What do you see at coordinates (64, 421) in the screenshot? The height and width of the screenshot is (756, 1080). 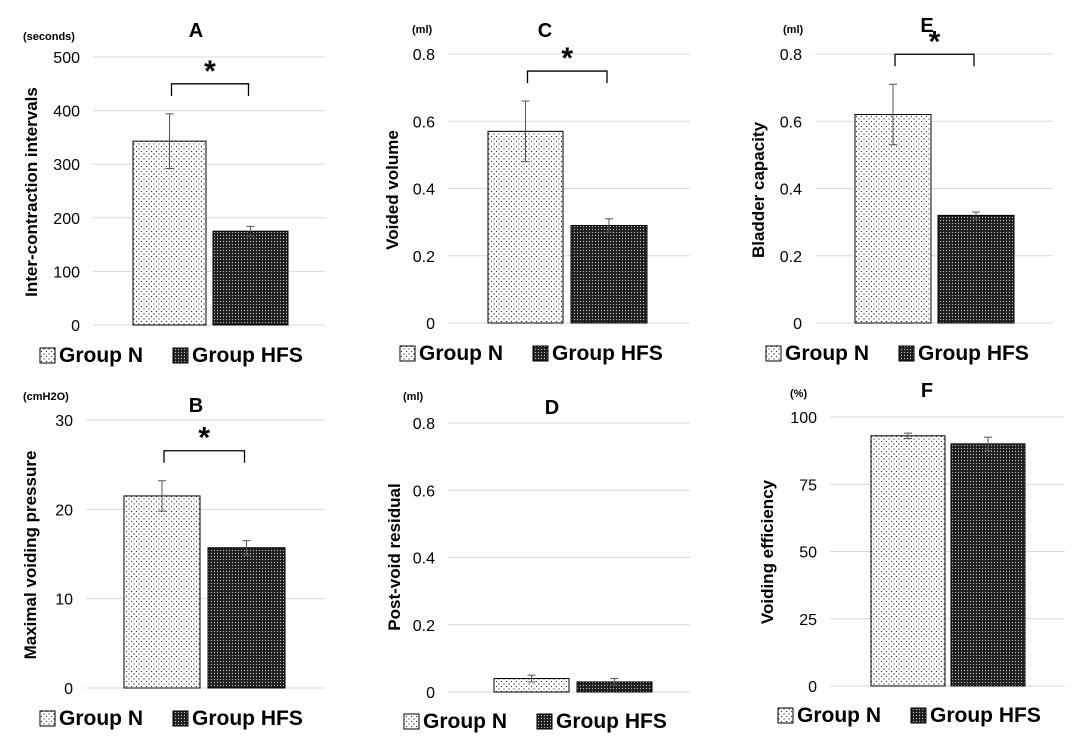 I see `y-tick-label: 30` at bounding box center [64, 421].